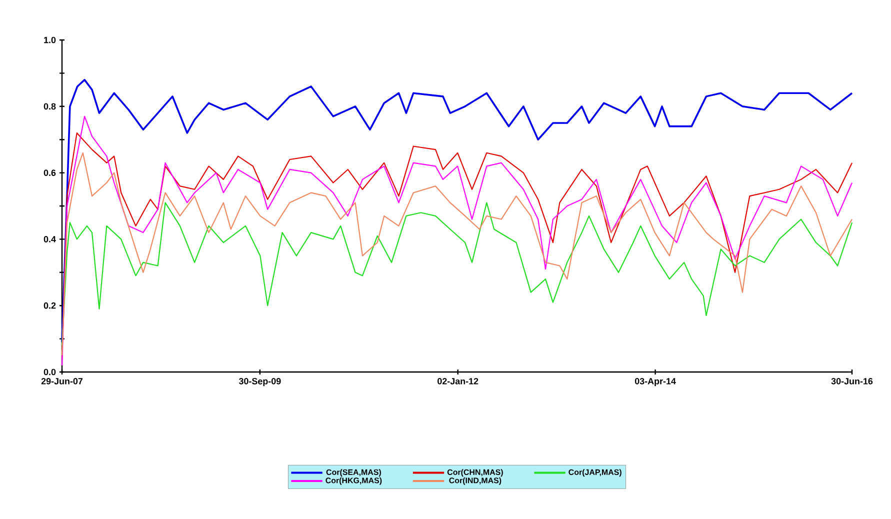 Image resolution: width=891 pixels, height=519 pixels. What do you see at coordinates (50, 239) in the screenshot?
I see `y-tick-label: 0.4` at bounding box center [50, 239].